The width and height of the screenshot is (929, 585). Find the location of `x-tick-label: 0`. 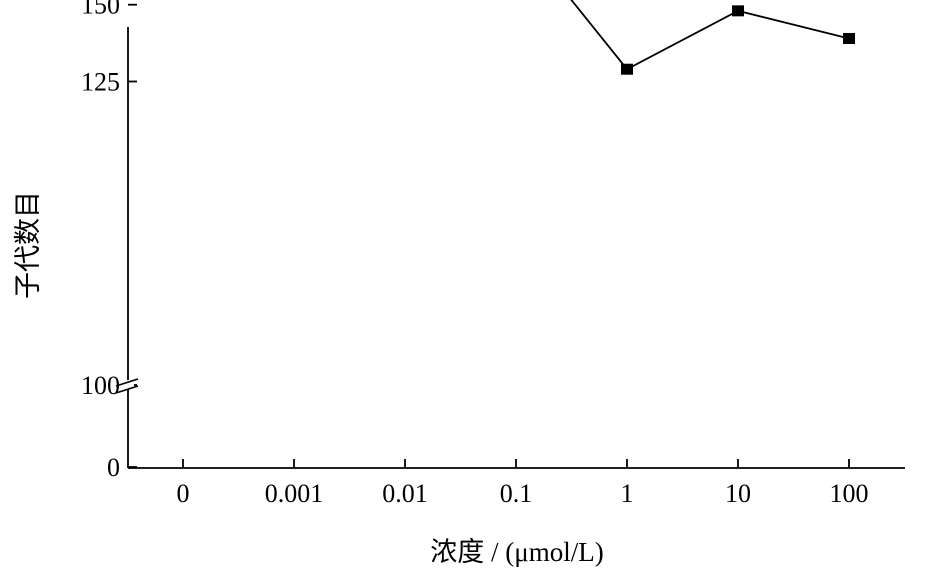

x-tick-label: 0 is located at coordinates (183, 493).